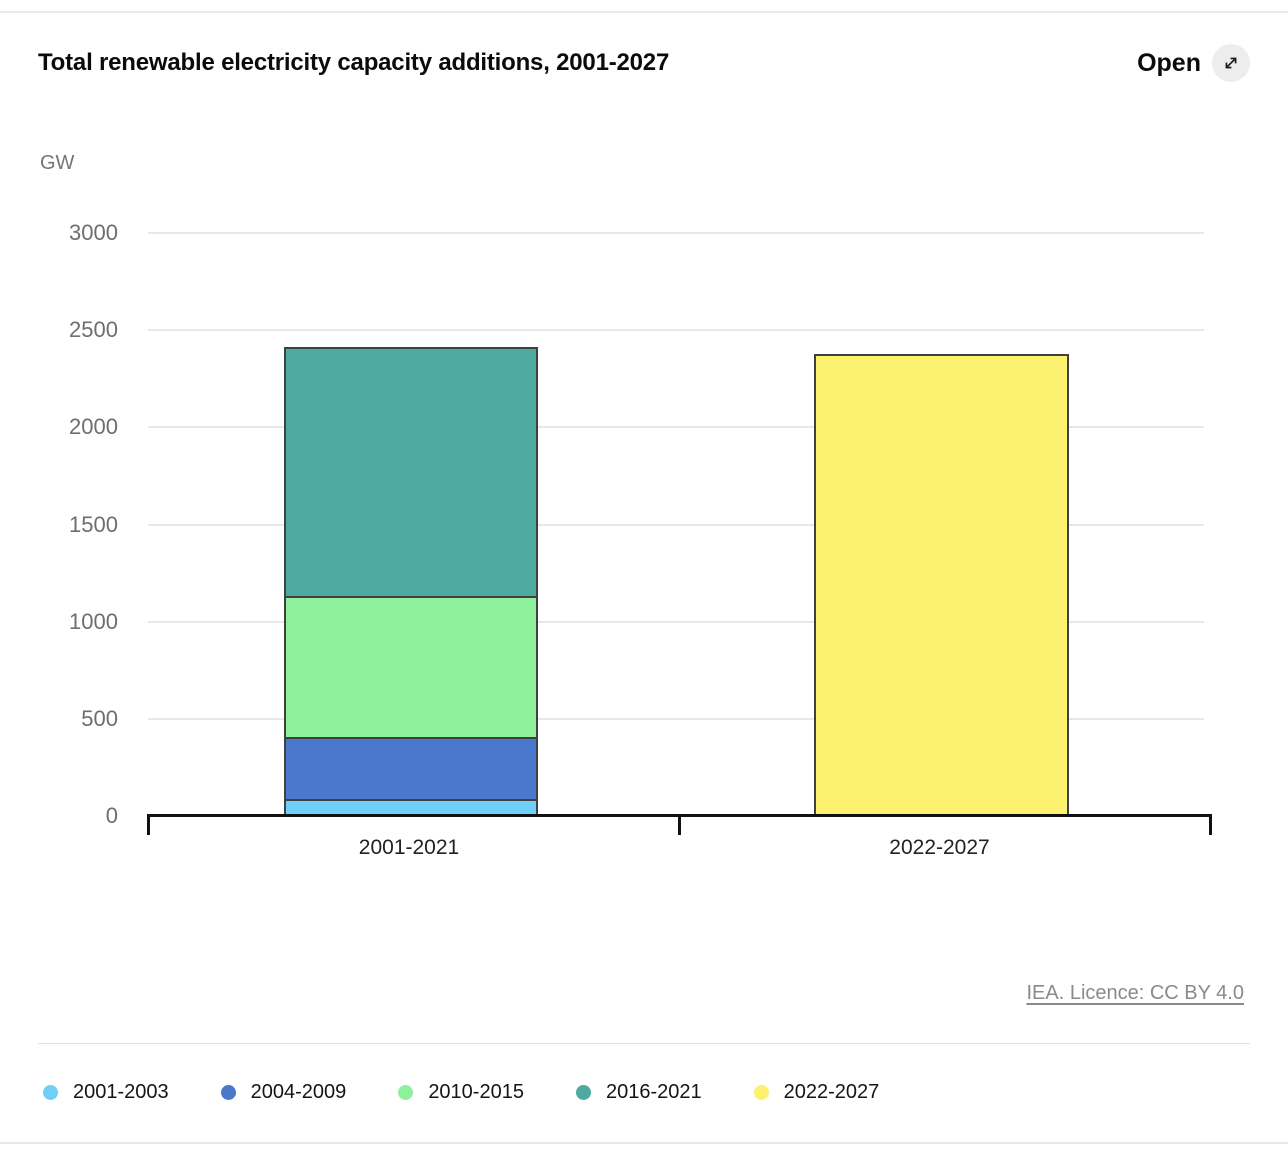 The height and width of the screenshot is (1150, 1288). What do you see at coordinates (653, 1091) in the screenshot?
I see `legend-item-label: 2016-2021` at bounding box center [653, 1091].